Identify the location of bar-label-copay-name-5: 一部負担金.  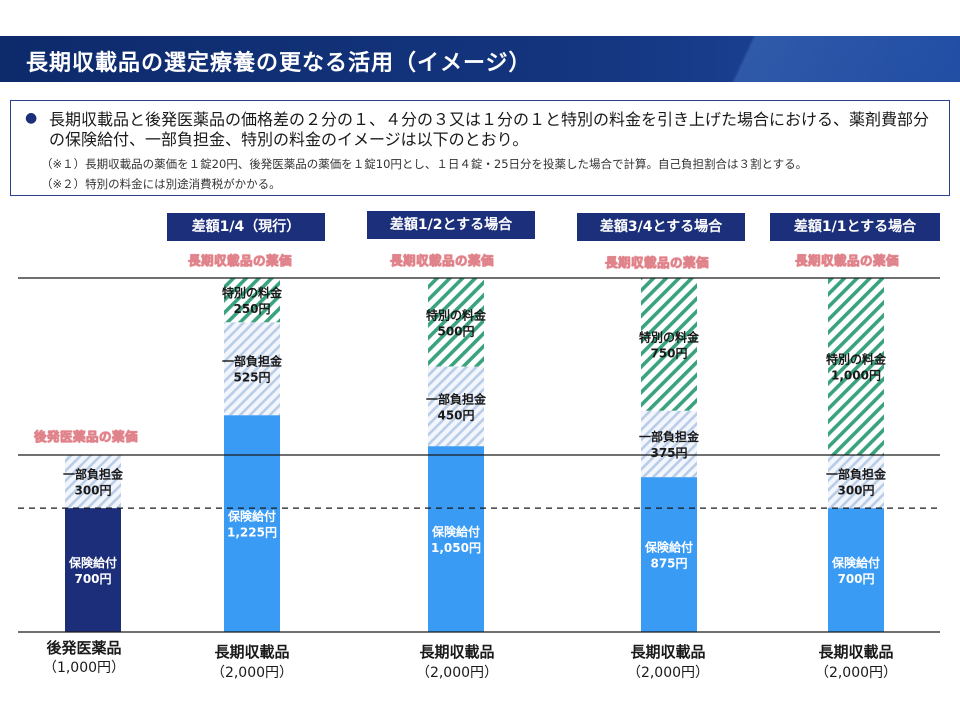
(856, 474).